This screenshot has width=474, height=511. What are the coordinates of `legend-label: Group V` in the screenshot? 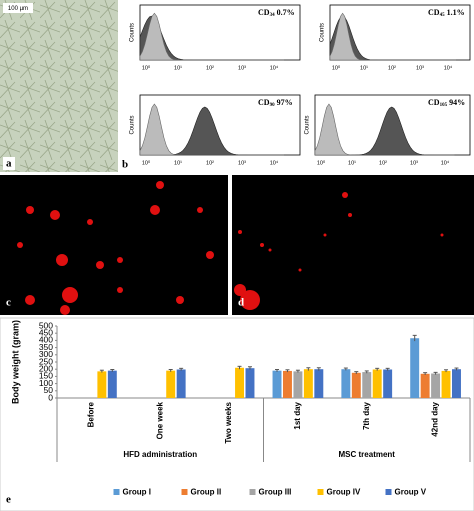 It's located at (411, 492).